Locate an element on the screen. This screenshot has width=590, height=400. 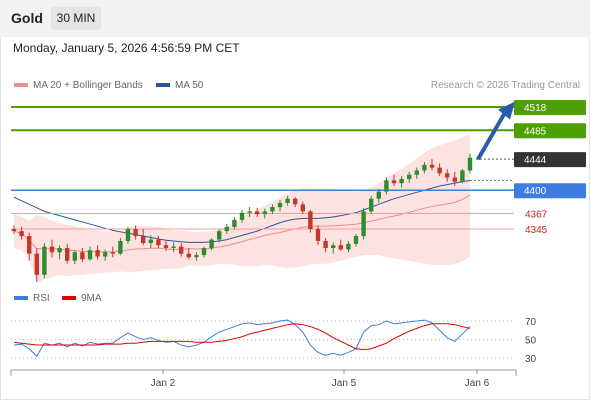
widget-header: Gold 30 MIN is located at coordinates (295, 18).